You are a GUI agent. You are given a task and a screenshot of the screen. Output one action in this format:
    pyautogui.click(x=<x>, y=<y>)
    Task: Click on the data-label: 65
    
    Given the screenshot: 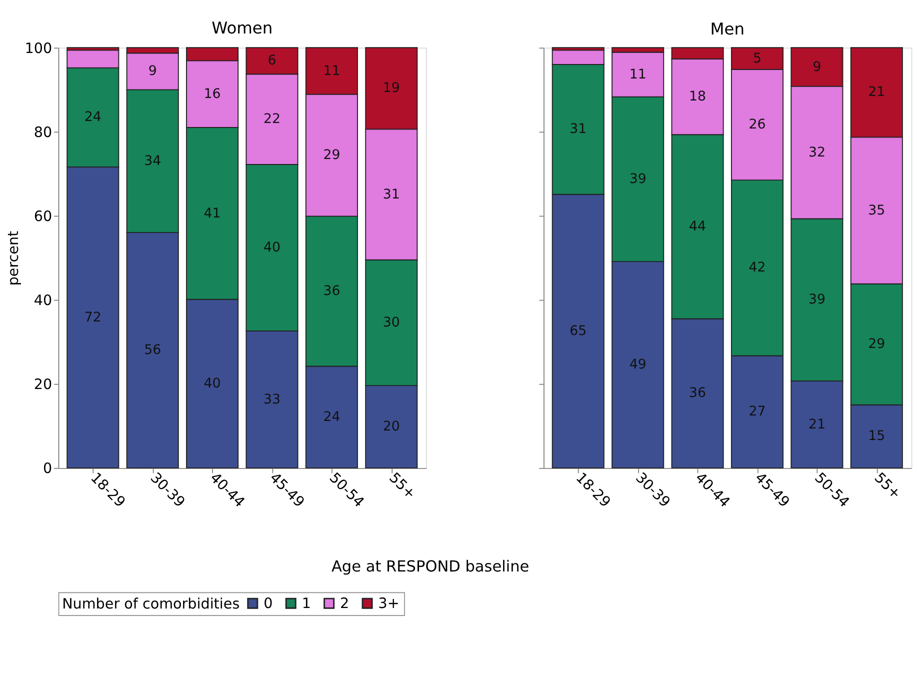 What is the action you would take?
    pyautogui.click(x=578, y=331)
    